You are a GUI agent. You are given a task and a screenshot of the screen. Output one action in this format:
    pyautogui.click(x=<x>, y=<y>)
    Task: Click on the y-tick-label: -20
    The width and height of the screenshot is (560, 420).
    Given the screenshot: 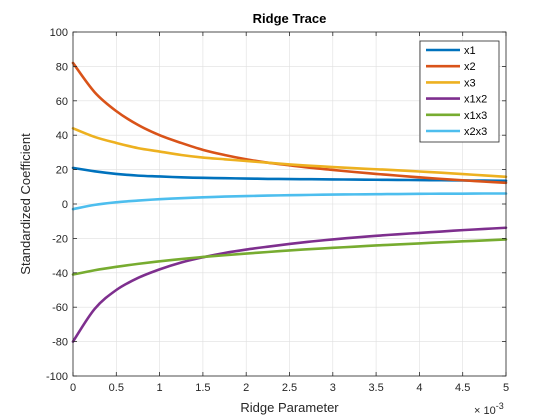 What is the action you would take?
    pyautogui.click(x=60, y=239)
    